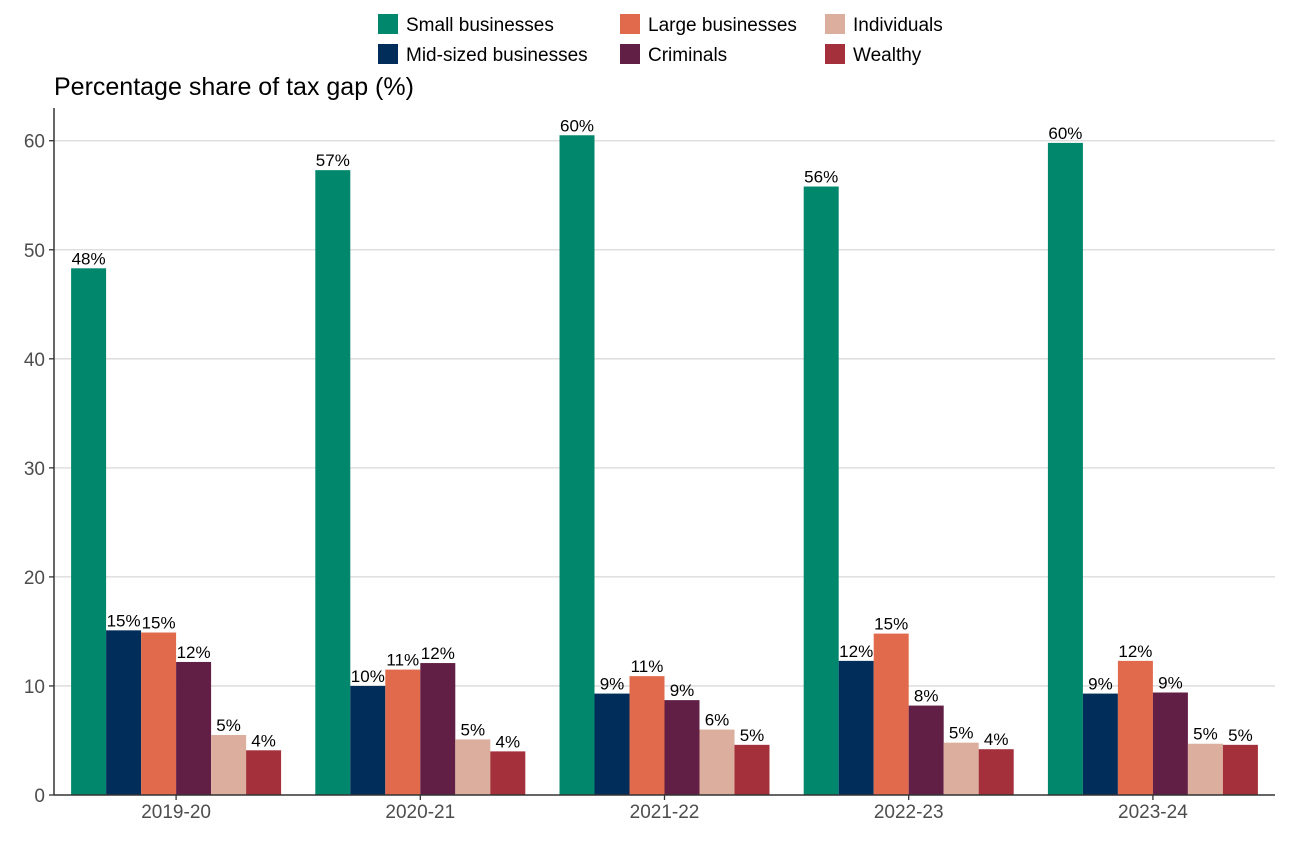  I want to click on legend-label: Mid-sized businesses, so click(497, 55).